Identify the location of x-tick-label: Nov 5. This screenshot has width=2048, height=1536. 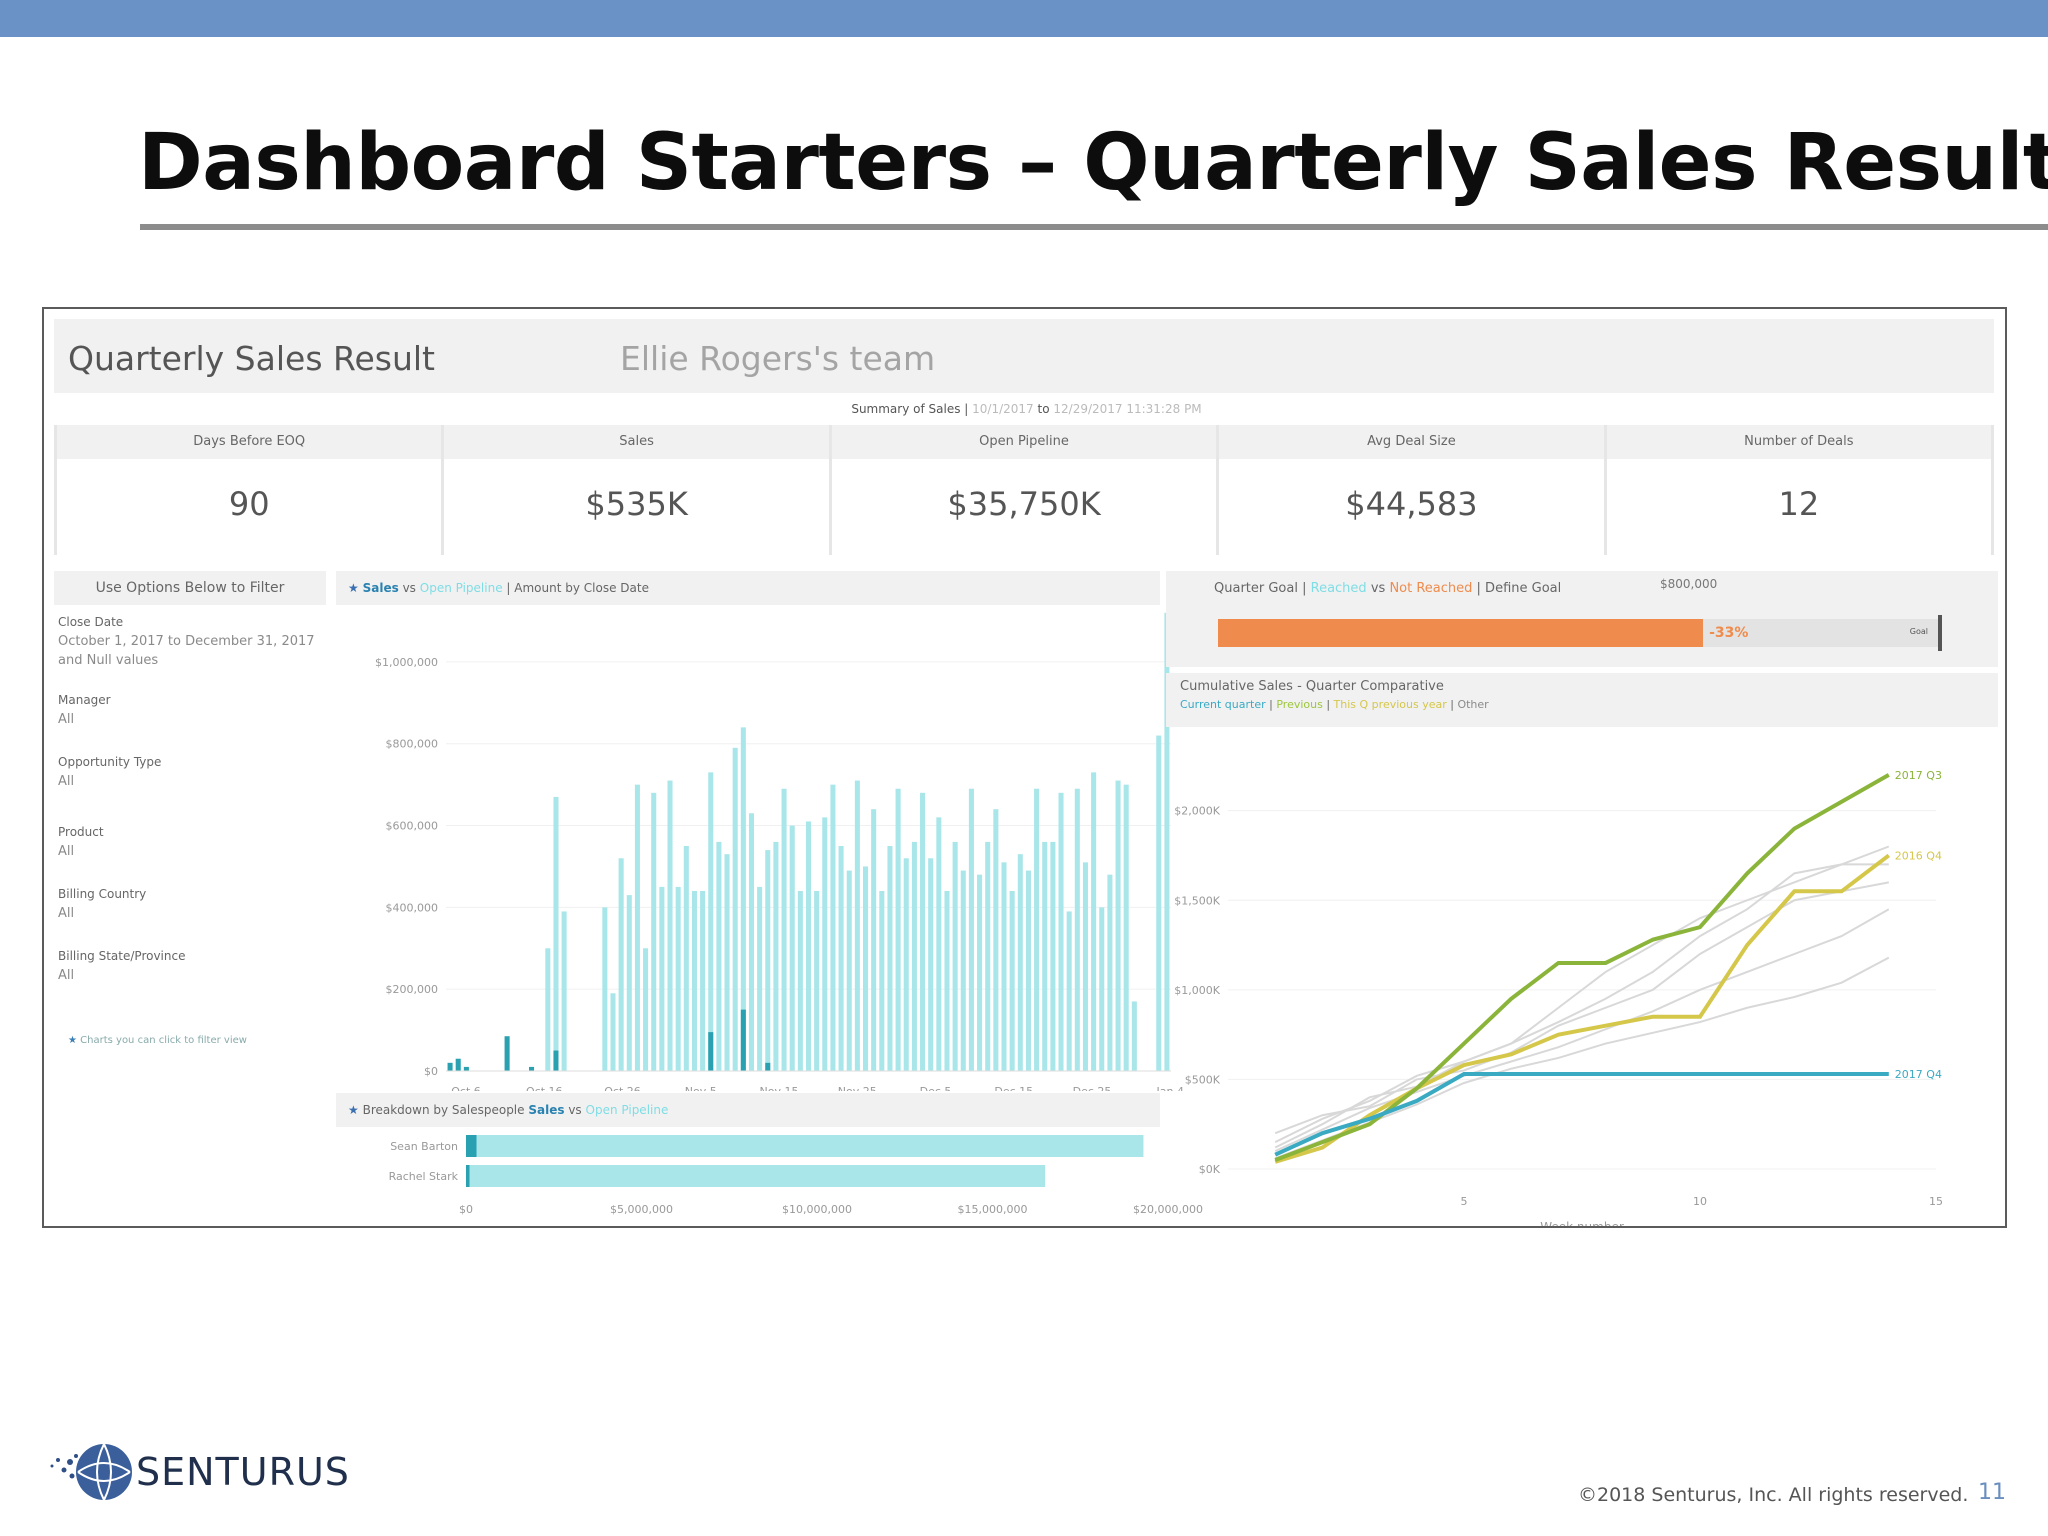
(701, 1088).